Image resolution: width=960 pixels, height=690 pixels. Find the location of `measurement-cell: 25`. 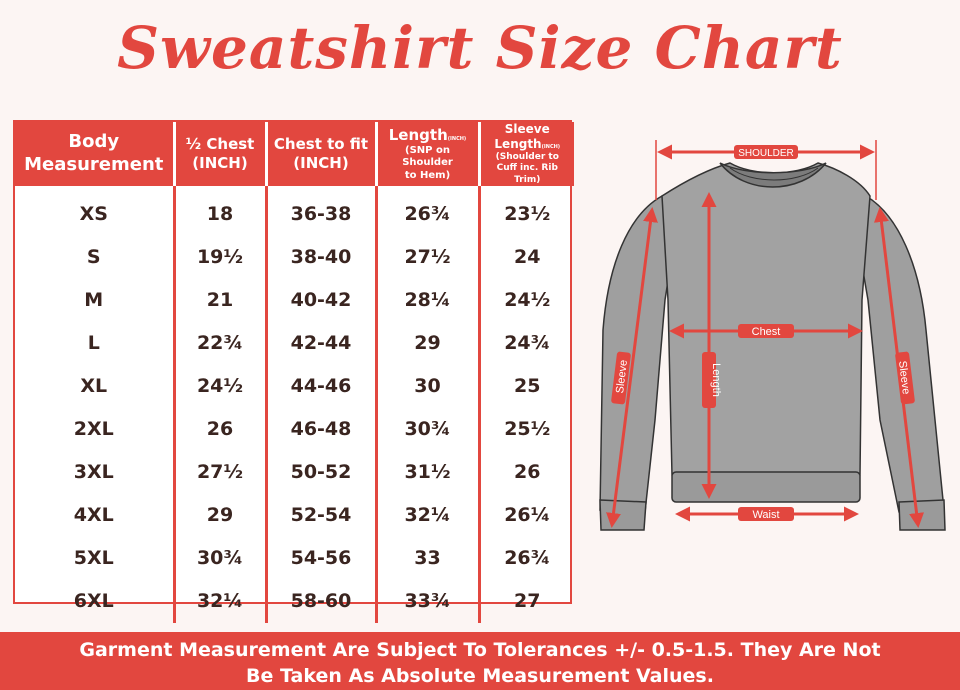

measurement-cell: 25 is located at coordinates (527, 386).